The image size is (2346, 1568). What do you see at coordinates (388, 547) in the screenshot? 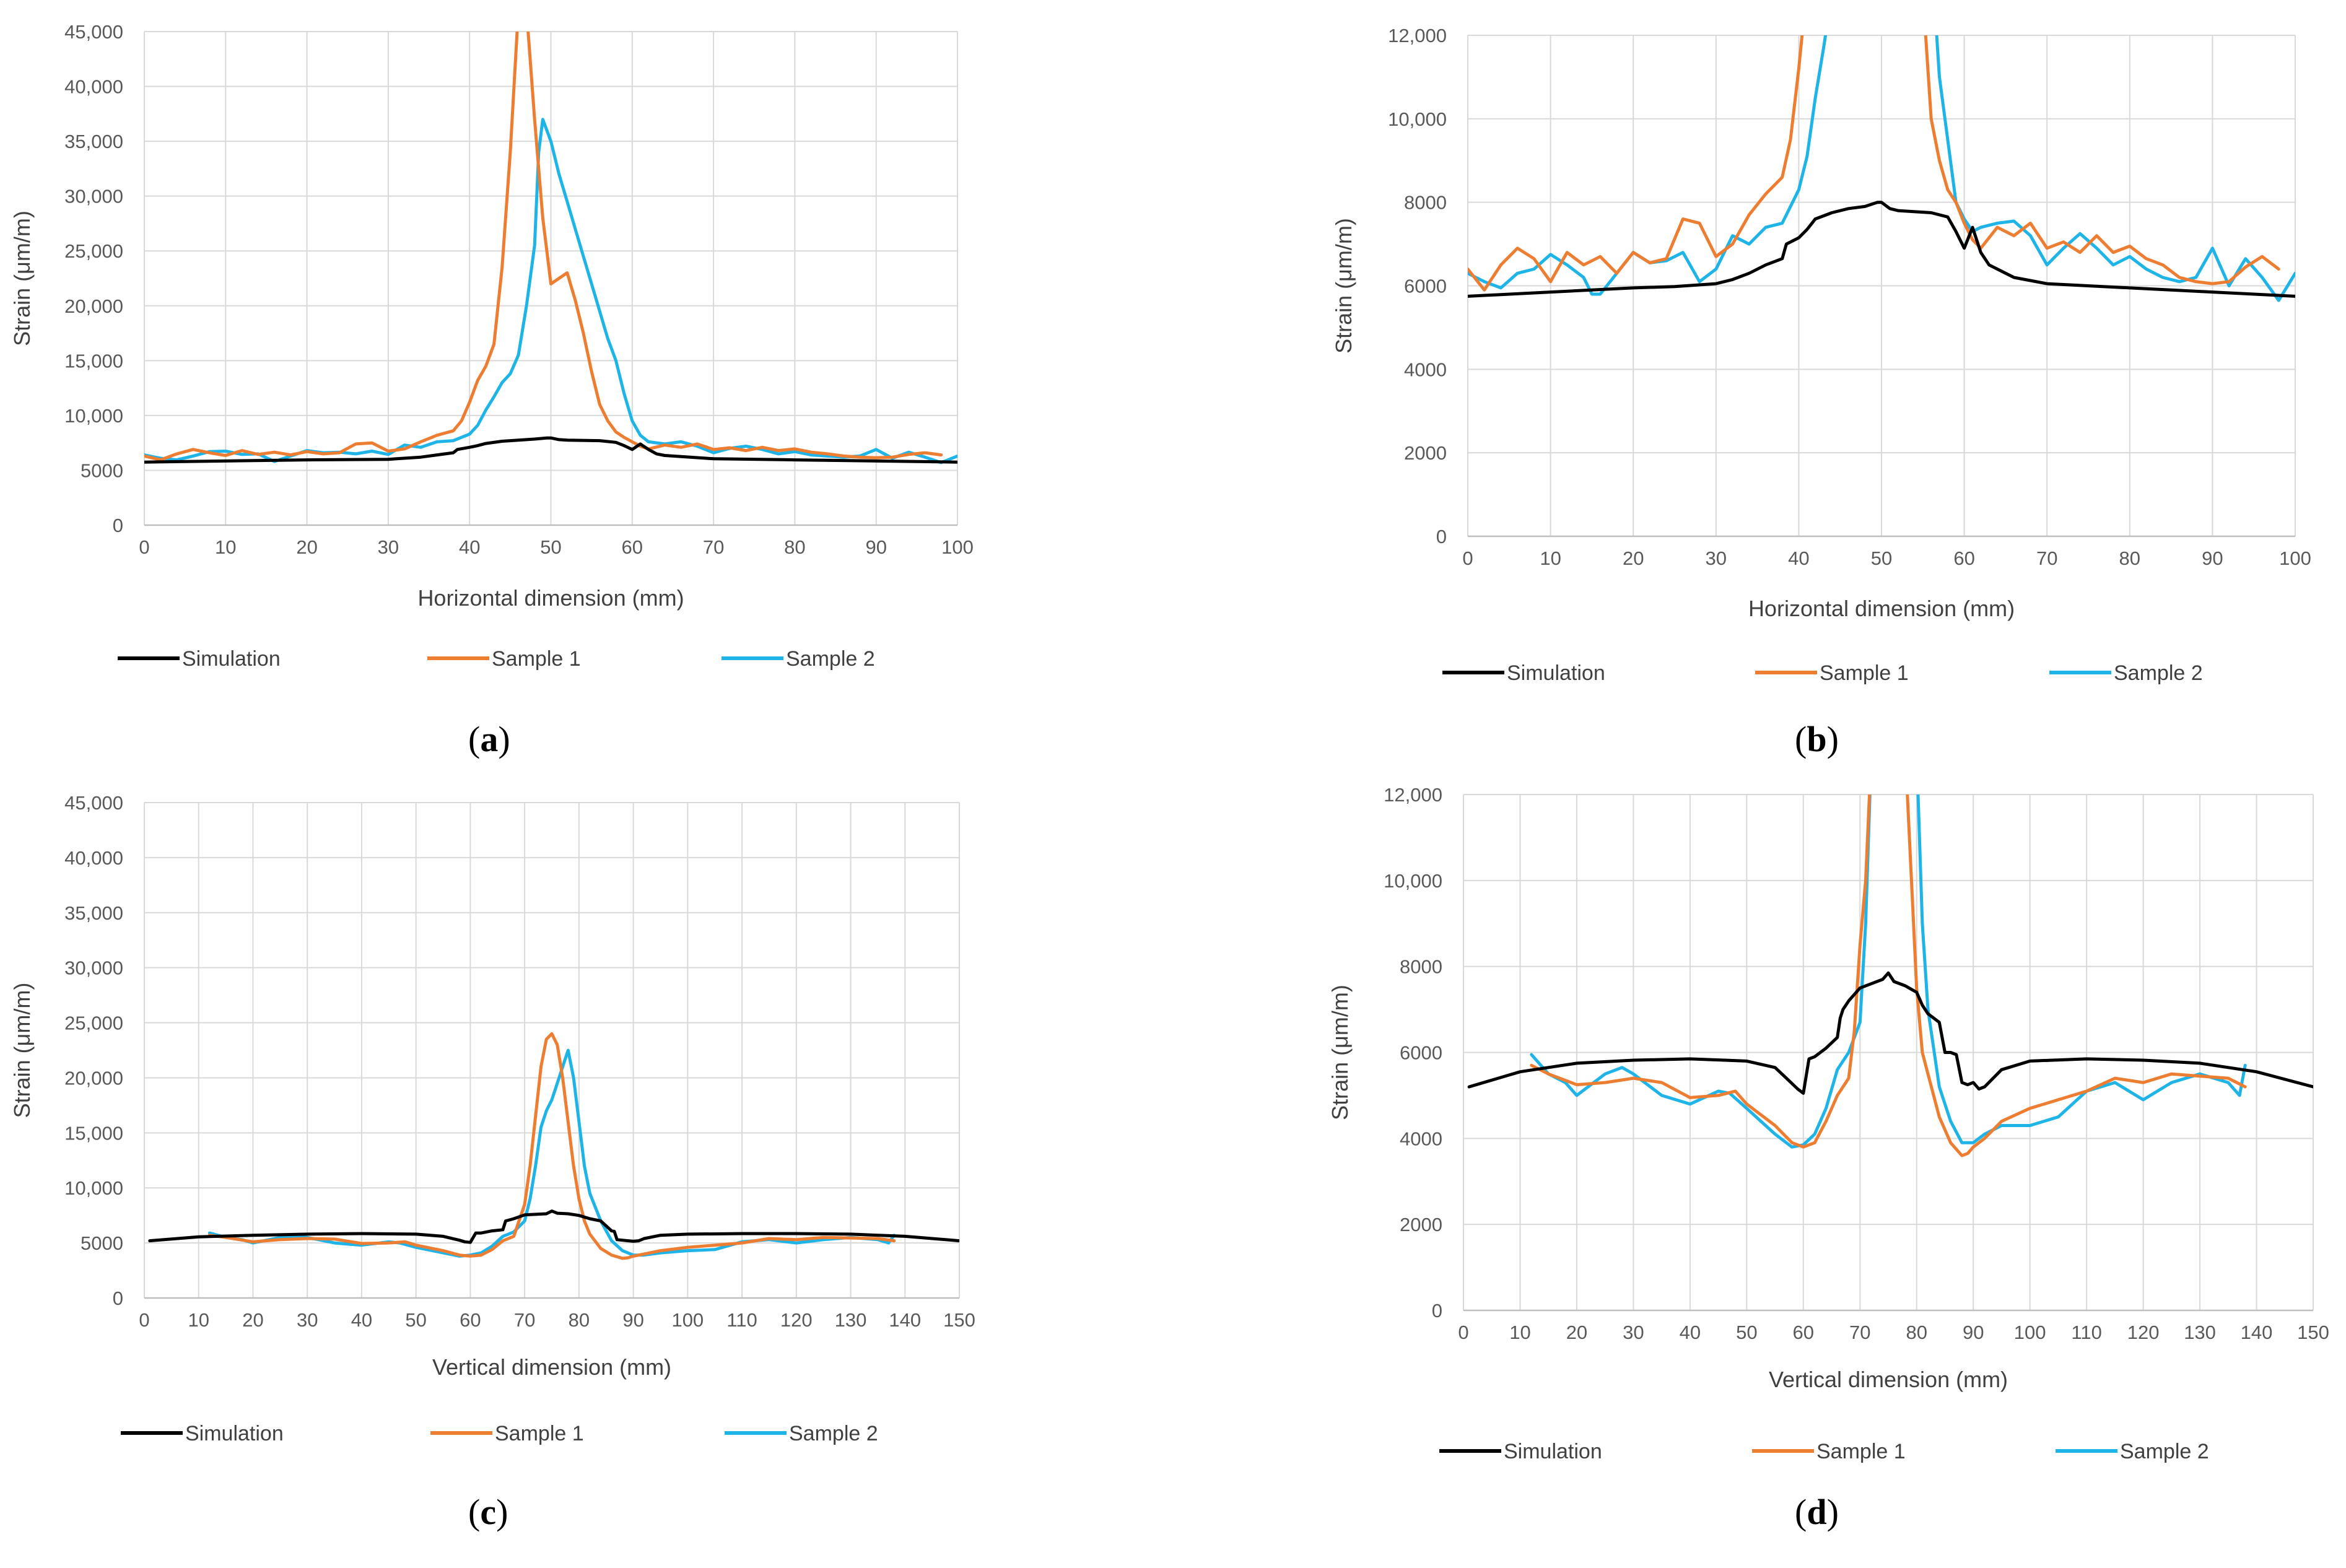
I see `x-tick-label: 30` at bounding box center [388, 547].